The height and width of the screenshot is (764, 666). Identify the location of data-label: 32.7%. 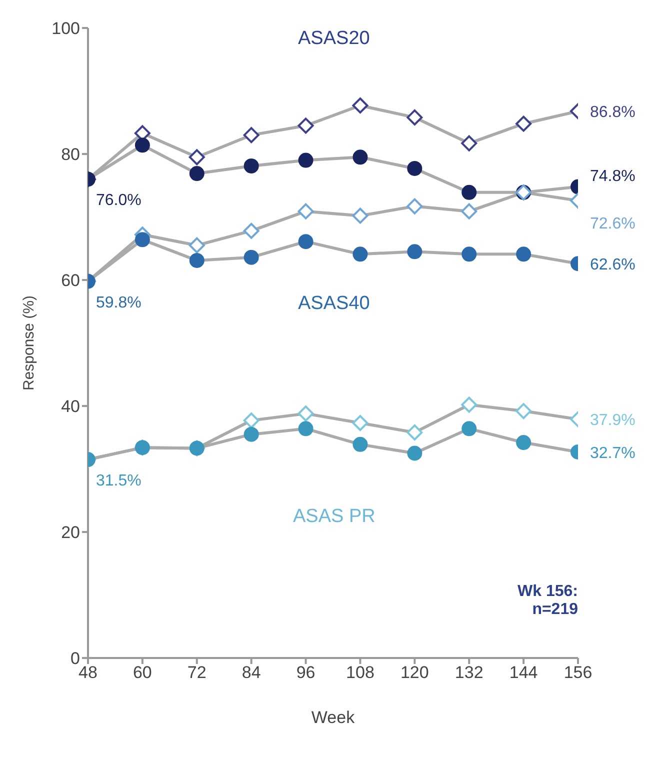
(613, 453).